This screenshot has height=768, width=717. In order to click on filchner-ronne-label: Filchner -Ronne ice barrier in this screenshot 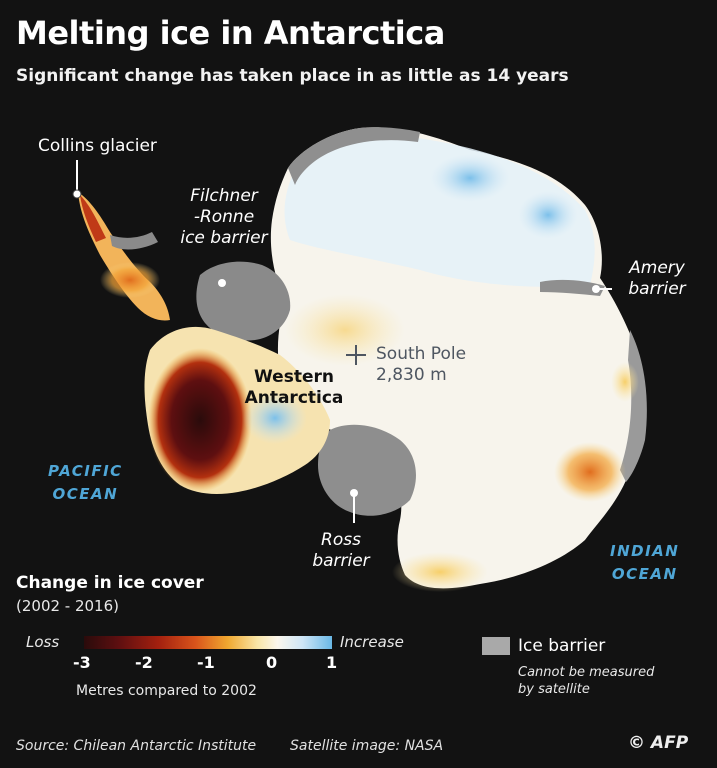, I will do `click(224, 217)`.